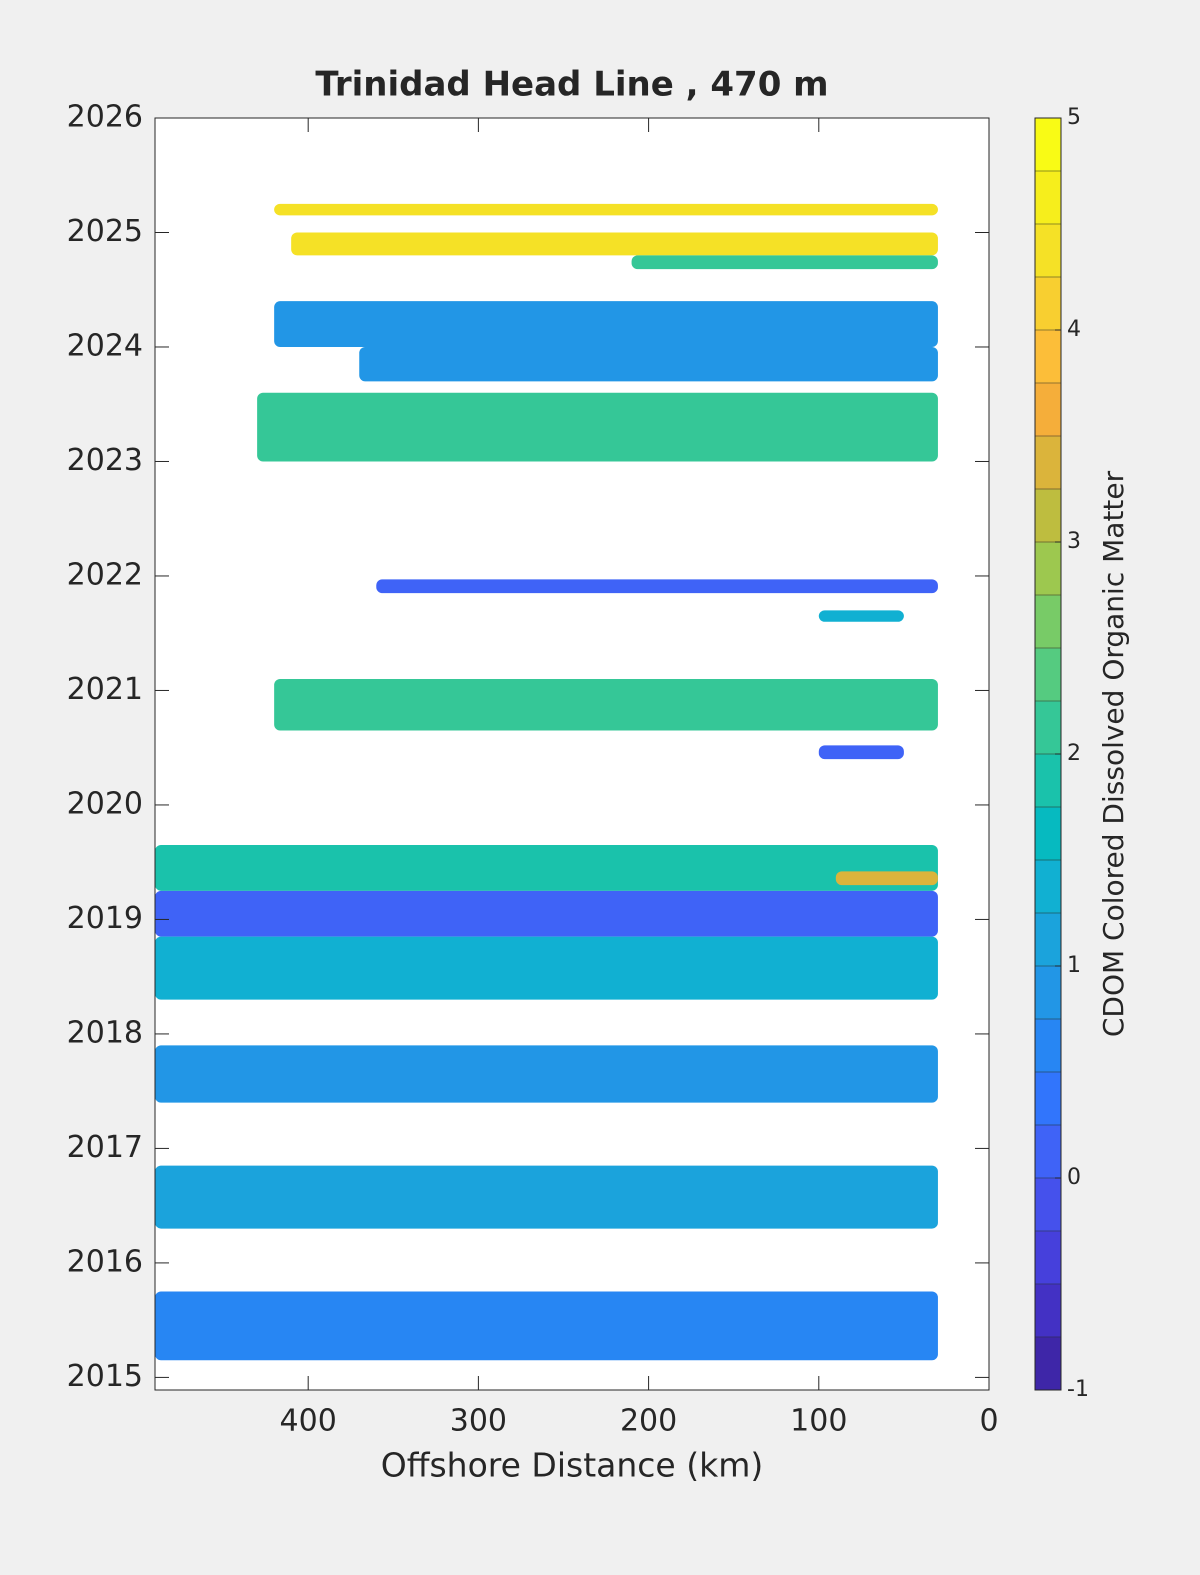 This screenshot has width=1200, height=1575. What do you see at coordinates (105, 1376) in the screenshot?
I see `y-tick-label: 2015` at bounding box center [105, 1376].